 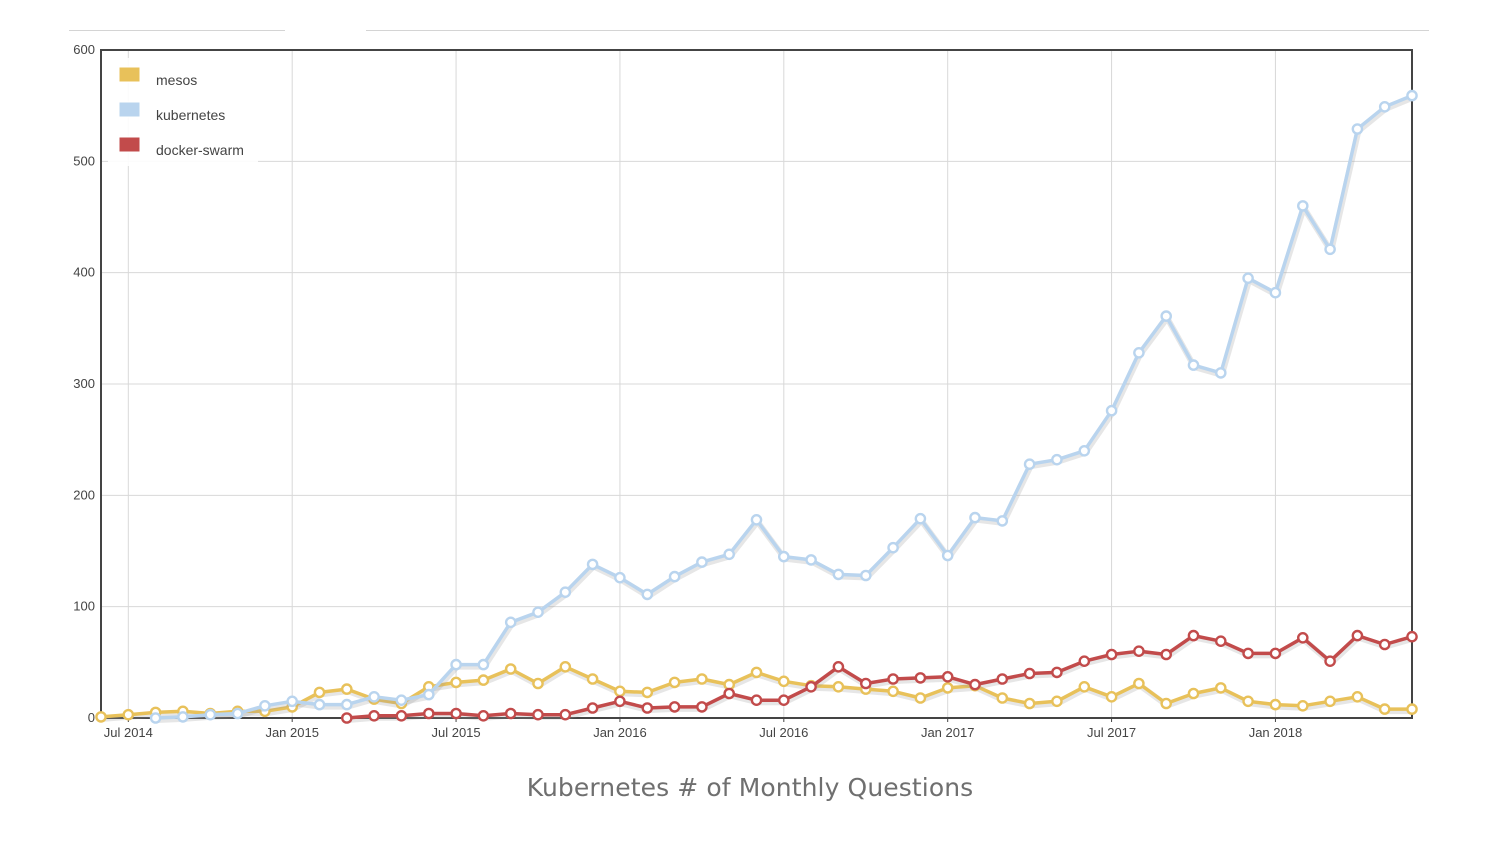 I want to click on series-line, so click(x=879, y=676).